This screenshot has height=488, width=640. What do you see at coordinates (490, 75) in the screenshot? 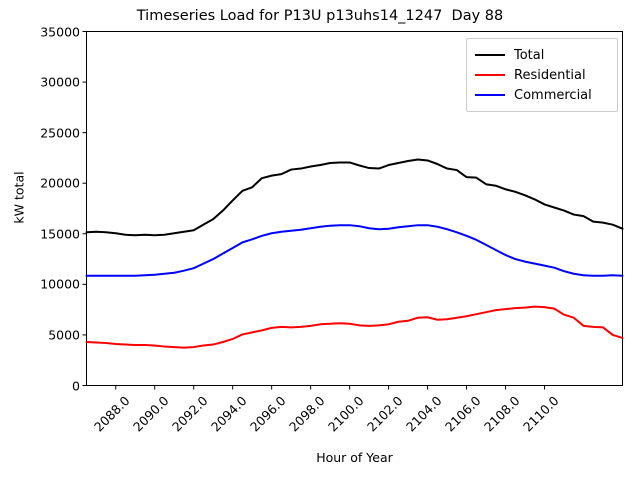
I see `legend-swatch-residential-icon` at bounding box center [490, 75].